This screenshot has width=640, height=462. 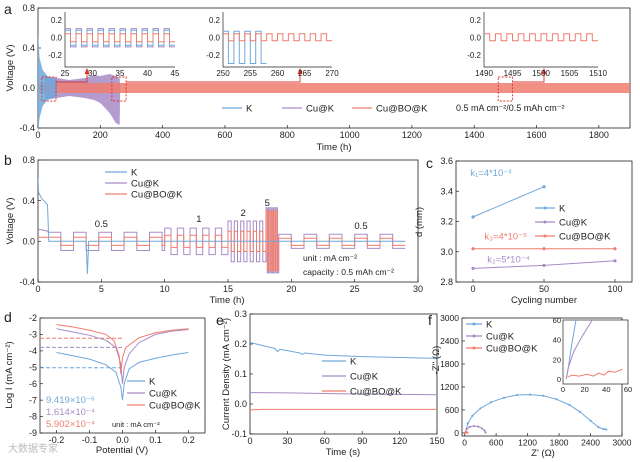 I want to click on rate-label: 1, so click(x=198, y=219).